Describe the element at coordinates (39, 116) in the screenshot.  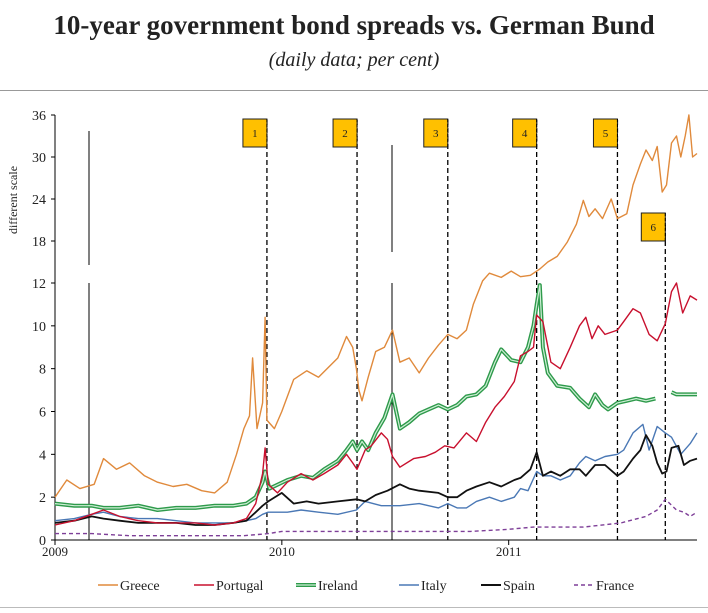
I see `y-tick-label: 36` at that location.